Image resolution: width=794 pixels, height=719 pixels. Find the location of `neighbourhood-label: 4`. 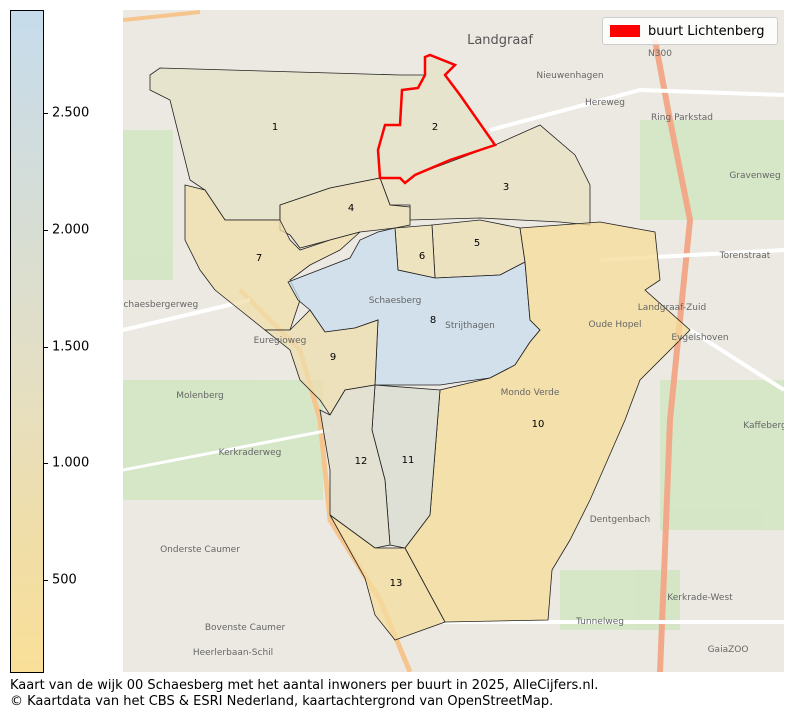

neighbourhood-label: 4 is located at coordinates (351, 208).